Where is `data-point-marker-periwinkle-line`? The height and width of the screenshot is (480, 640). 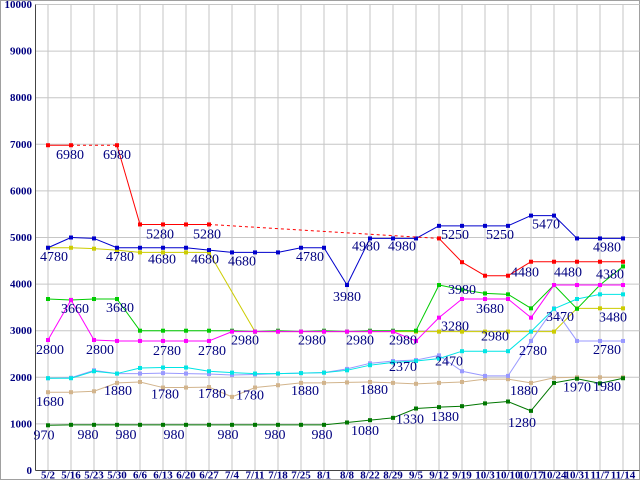 data-point-marker-periwinkle-line is located at coordinates (600, 340).